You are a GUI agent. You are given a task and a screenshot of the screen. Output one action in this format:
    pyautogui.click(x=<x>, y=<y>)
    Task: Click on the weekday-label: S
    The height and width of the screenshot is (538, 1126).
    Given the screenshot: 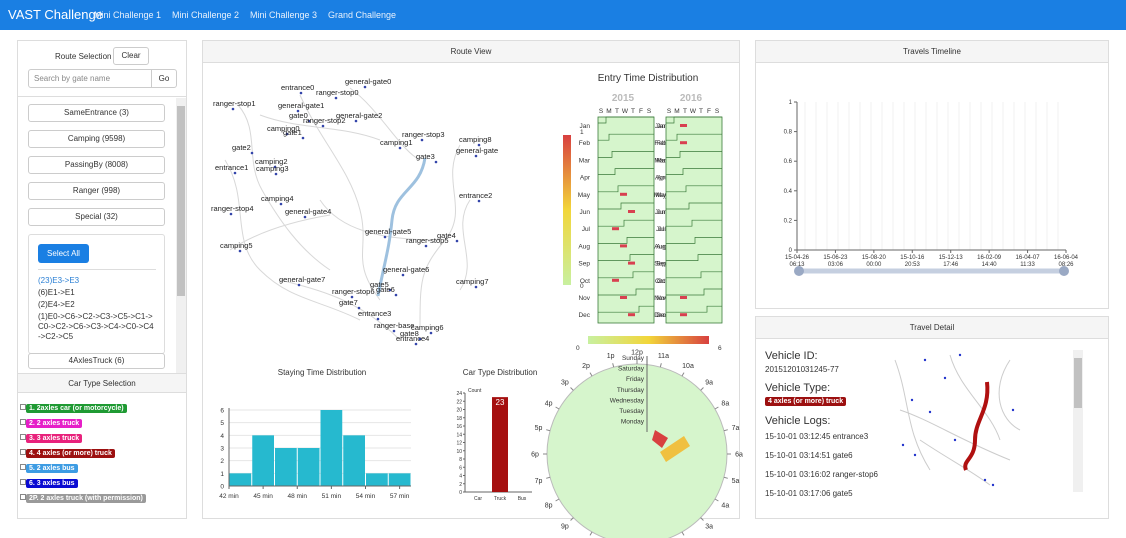 What is the action you would take?
    pyautogui.click(x=669, y=111)
    